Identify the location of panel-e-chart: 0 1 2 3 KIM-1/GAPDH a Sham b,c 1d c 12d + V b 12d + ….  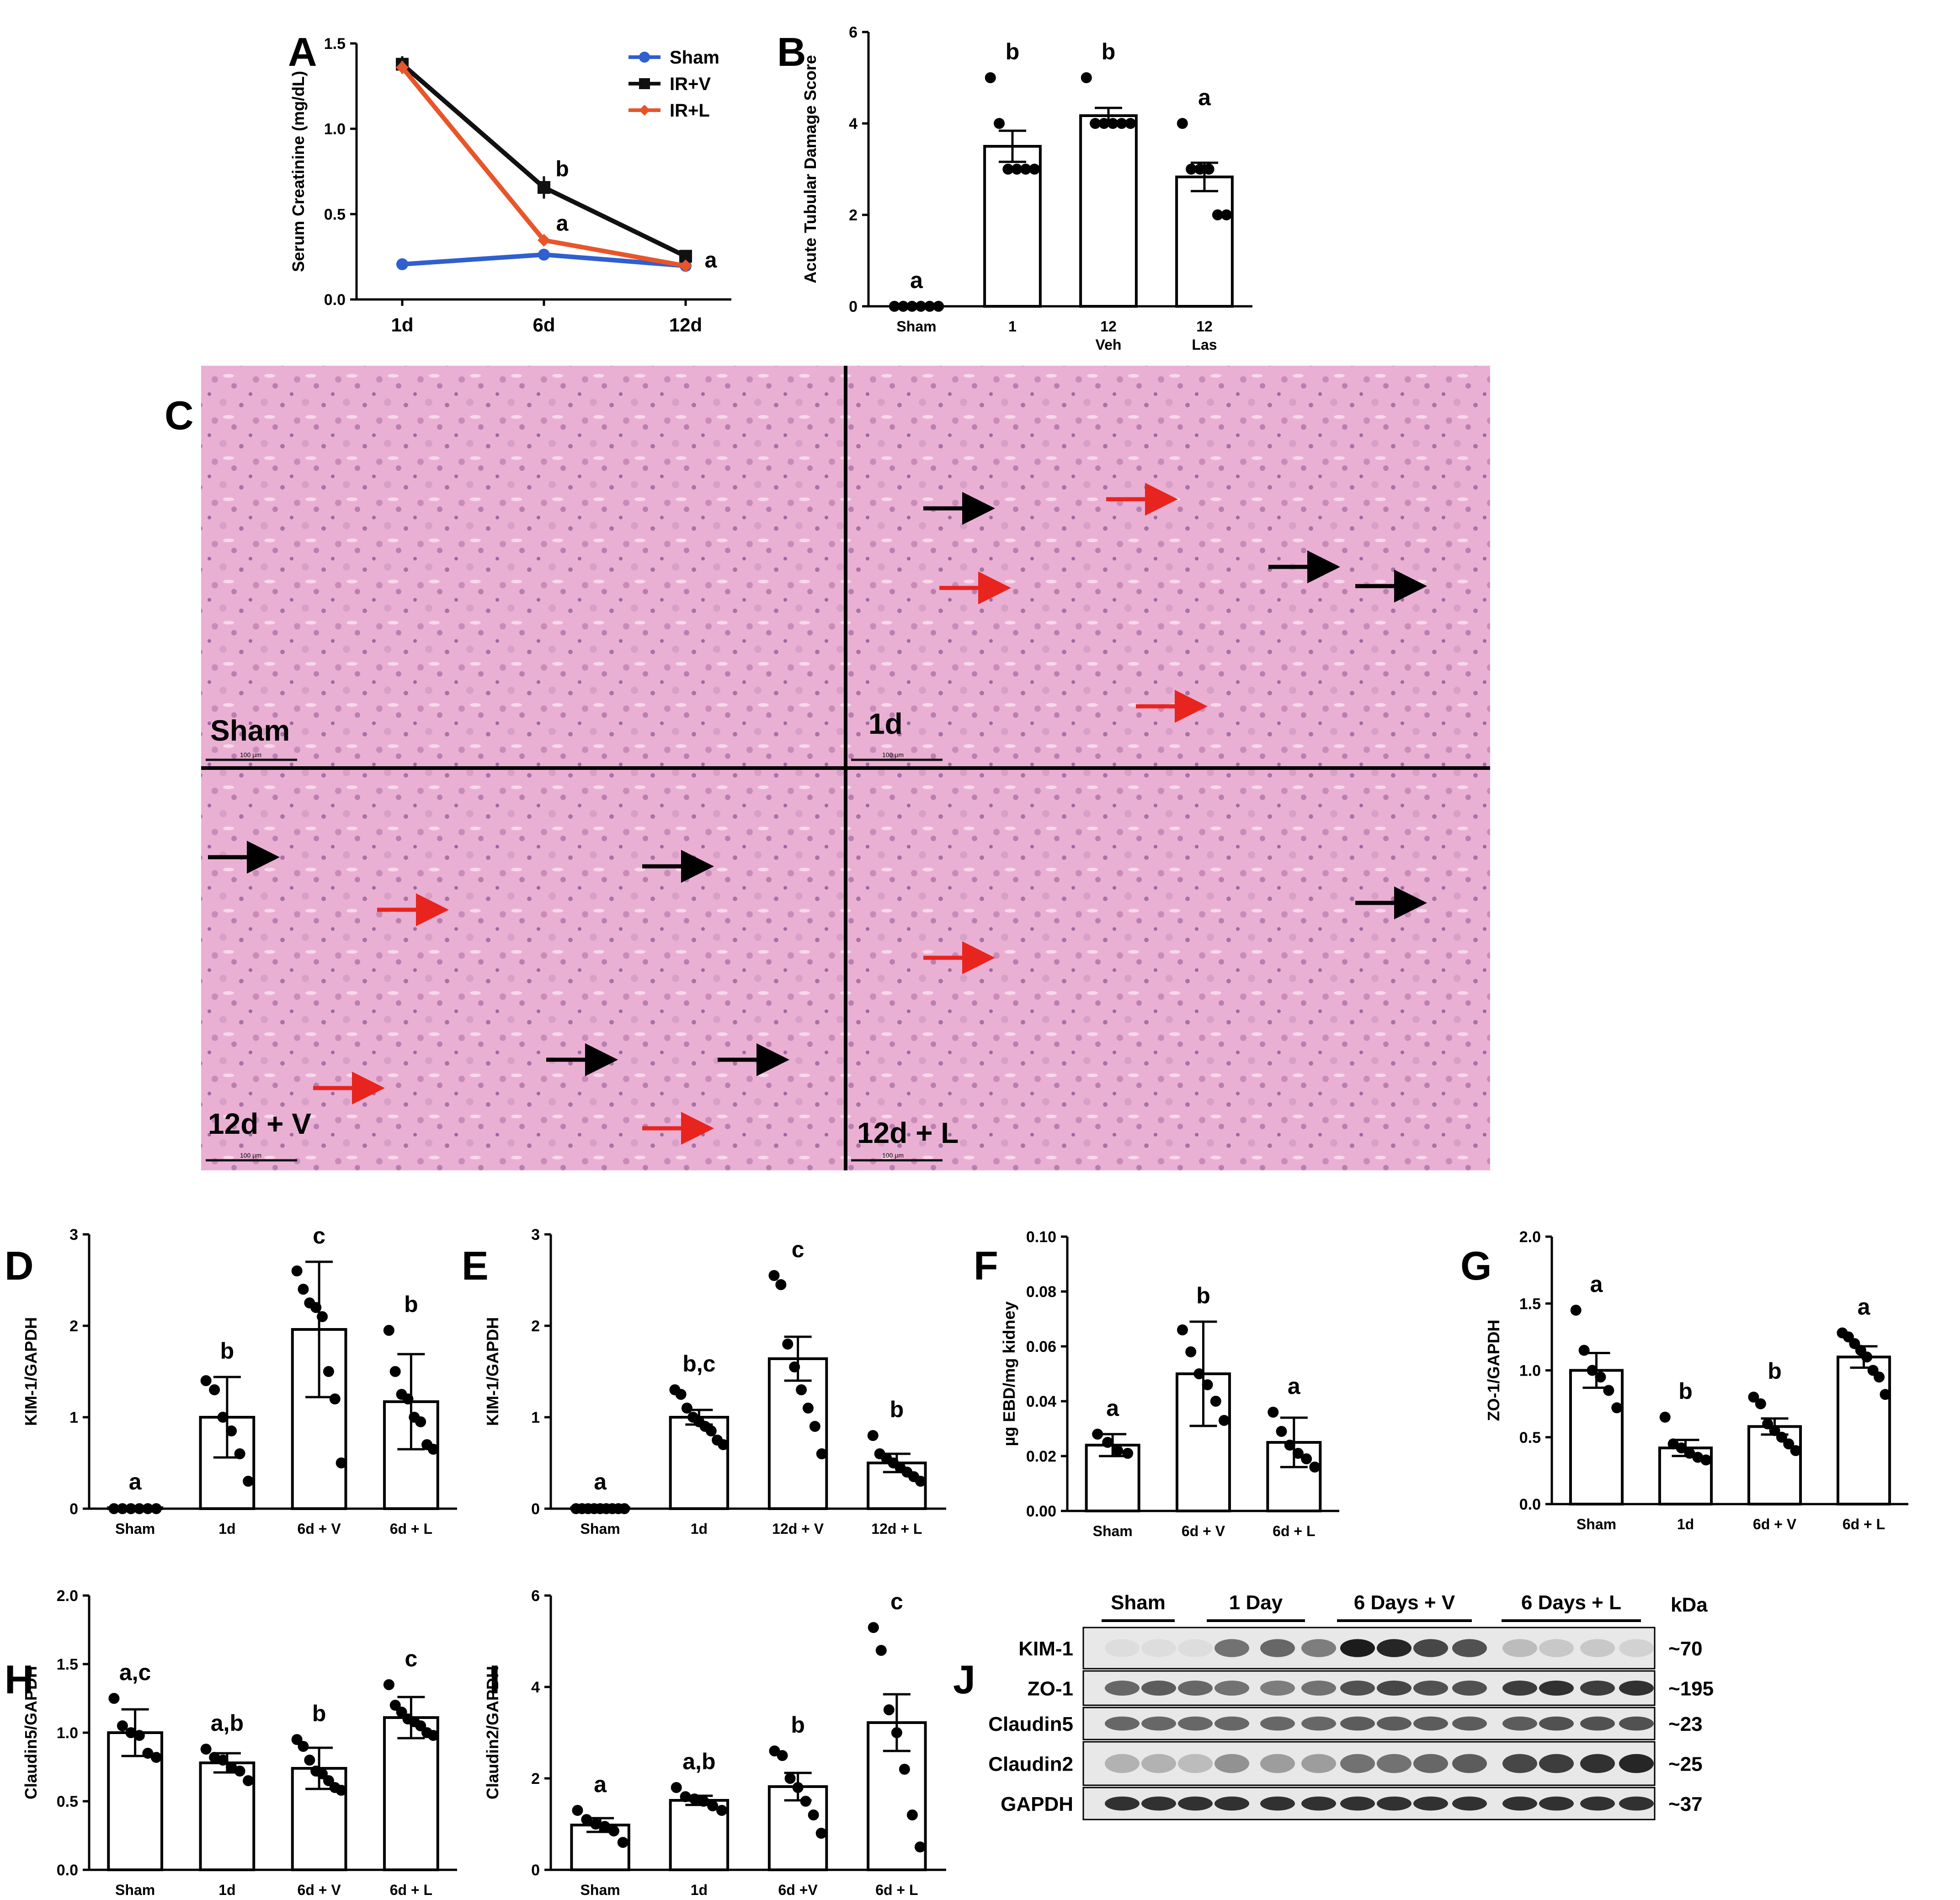
(714, 1381).